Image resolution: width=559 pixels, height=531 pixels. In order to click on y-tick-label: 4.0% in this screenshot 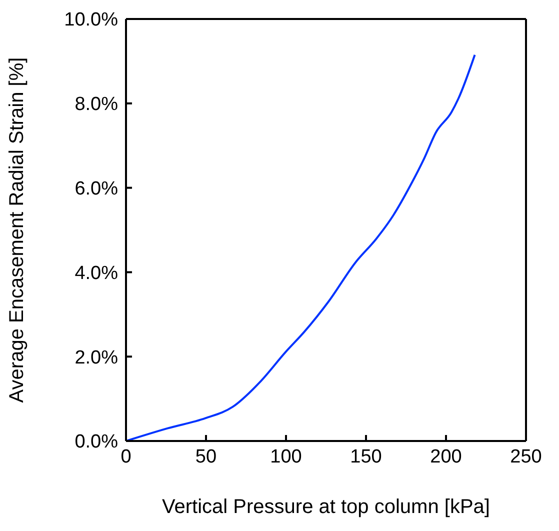, I will do `click(96, 273)`.